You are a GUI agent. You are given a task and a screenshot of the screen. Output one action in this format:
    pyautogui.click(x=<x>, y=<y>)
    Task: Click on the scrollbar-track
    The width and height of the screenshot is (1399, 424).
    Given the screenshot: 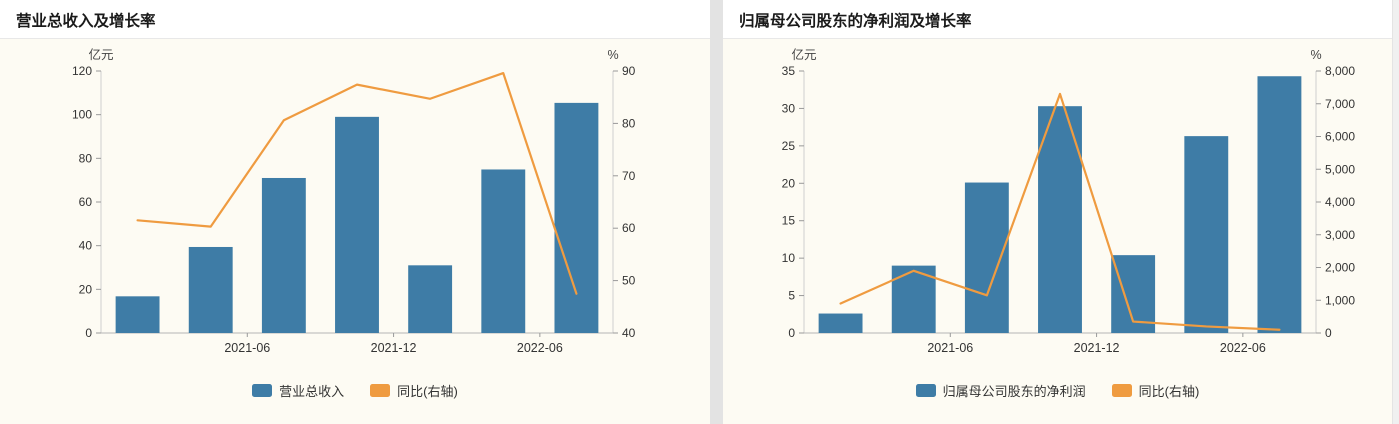 What is the action you would take?
    pyautogui.click(x=1395, y=212)
    